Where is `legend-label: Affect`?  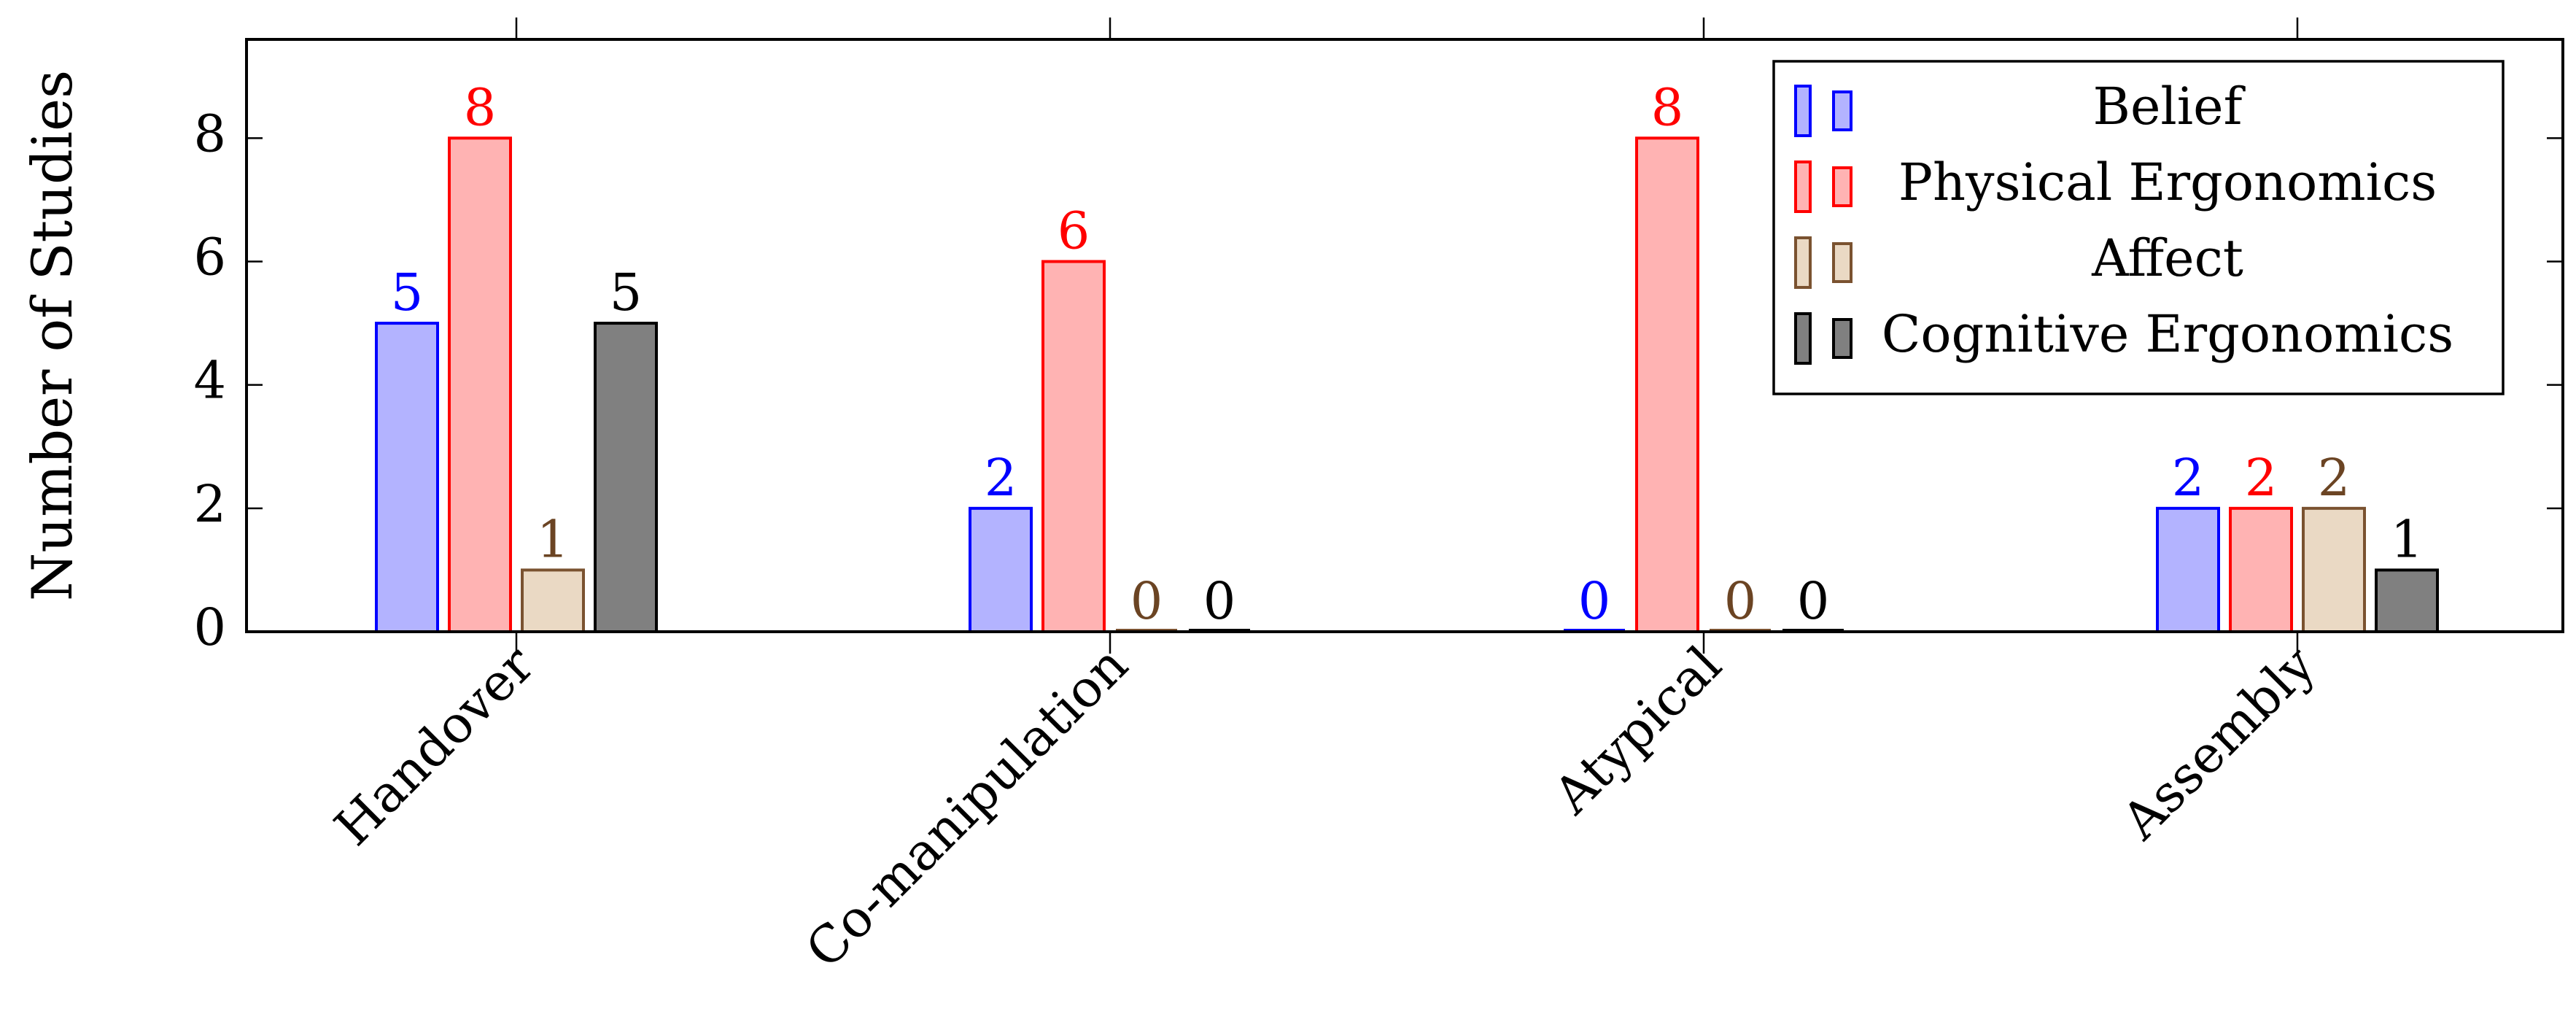 legend-label: Affect is located at coordinates (2167, 258).